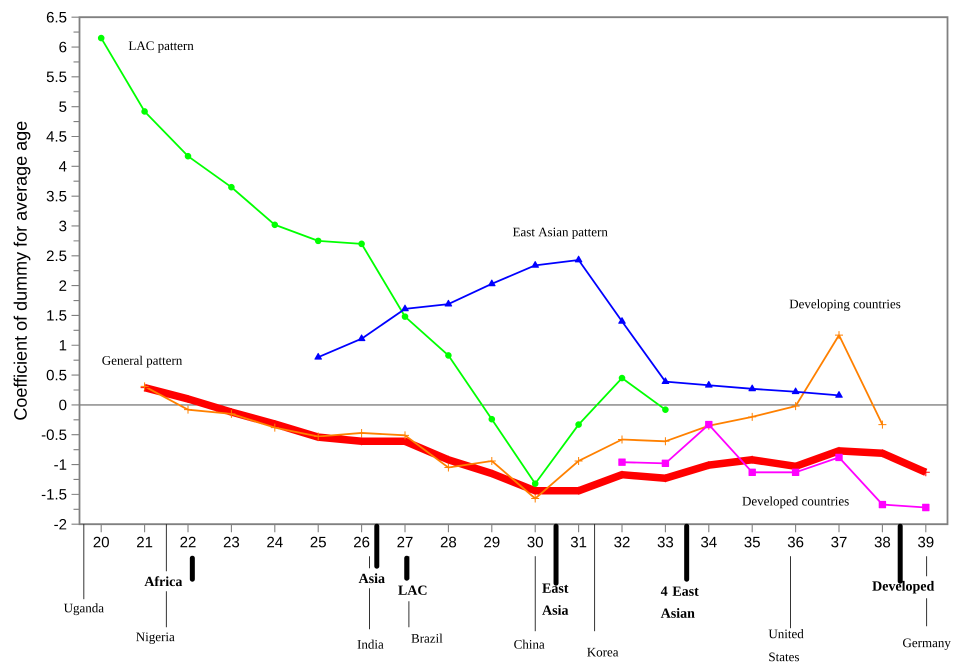  I want to click on y-tick-label: 3, so click(62, 226).